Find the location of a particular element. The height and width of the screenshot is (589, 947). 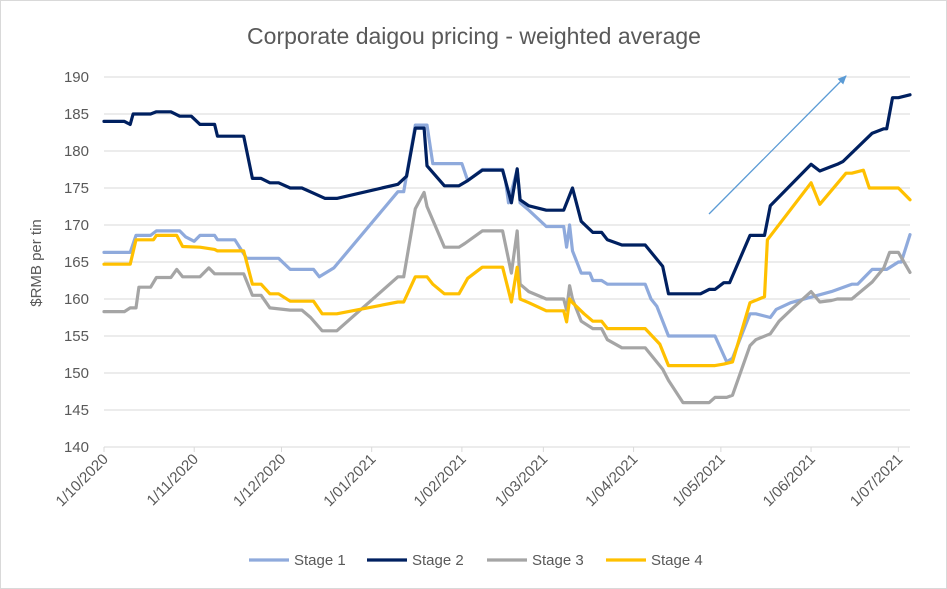

y-tick-label: 180 is located at coordinates (76, 151).